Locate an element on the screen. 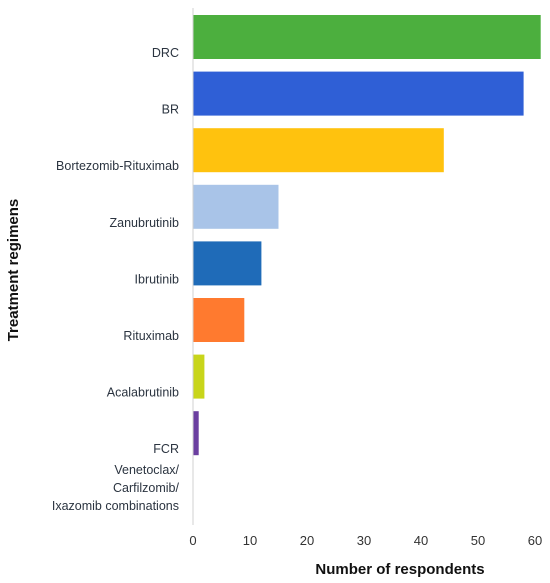 The height and width of the screenshot is (583, 550). category-label-6: Acalabrutinib is located at coordinates (143, 393).